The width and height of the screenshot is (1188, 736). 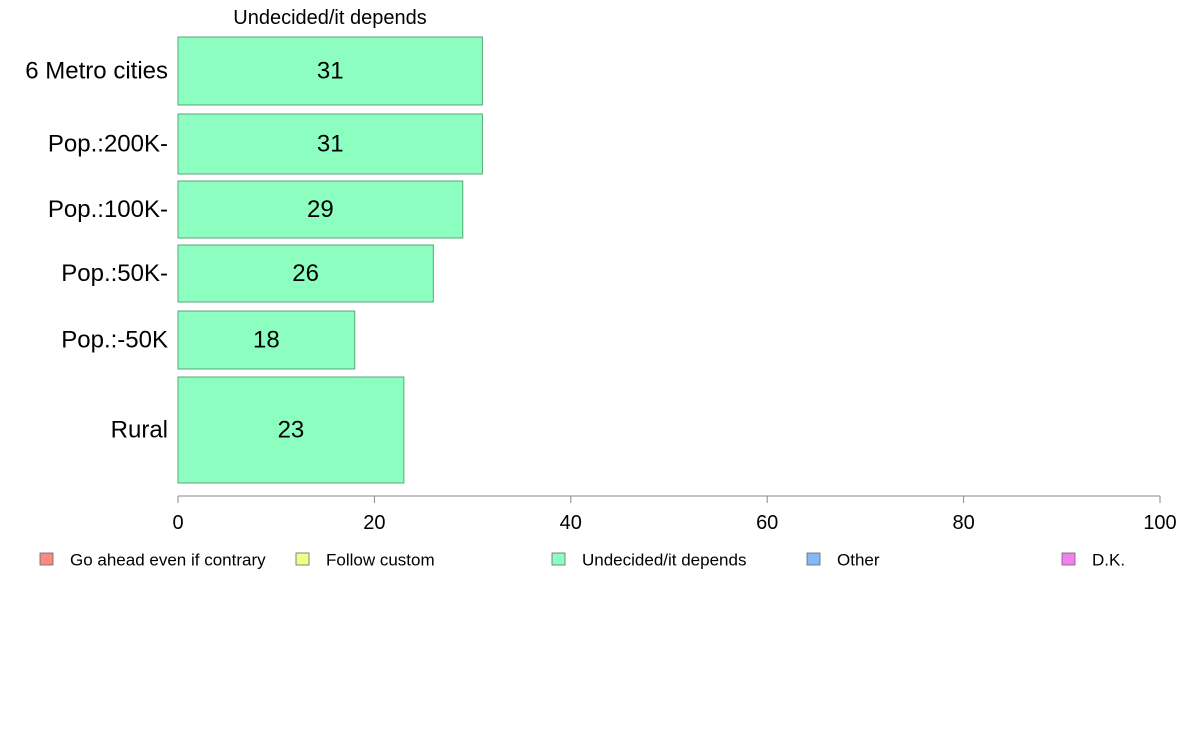 I want to click on x-tick-label: 80, so click(x=963, y=523).